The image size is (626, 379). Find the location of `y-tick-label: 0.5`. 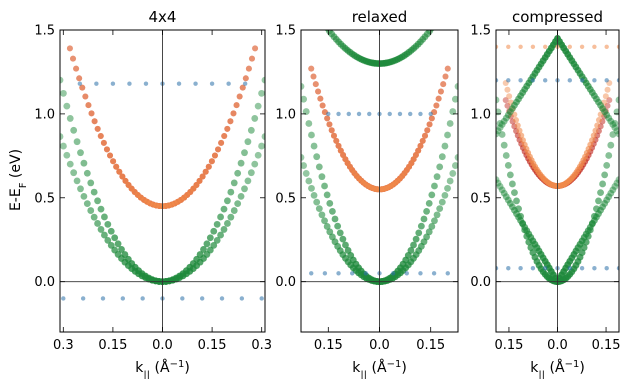

y-tick-label: 0.5 is located at coordinates (44, 198).